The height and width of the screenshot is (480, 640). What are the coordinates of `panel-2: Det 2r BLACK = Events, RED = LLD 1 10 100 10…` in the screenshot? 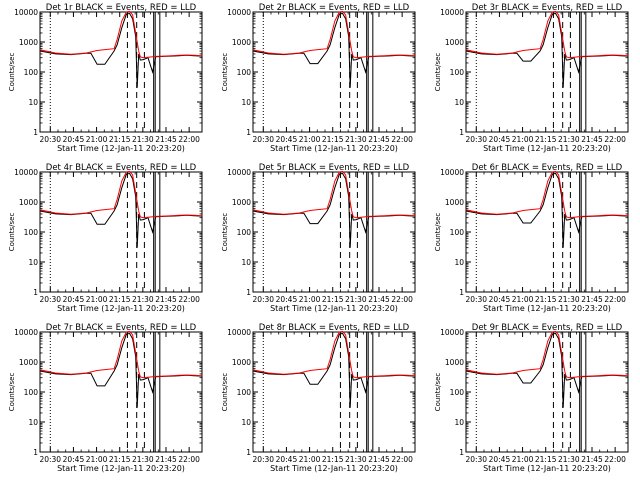 It's located at (318, 78).